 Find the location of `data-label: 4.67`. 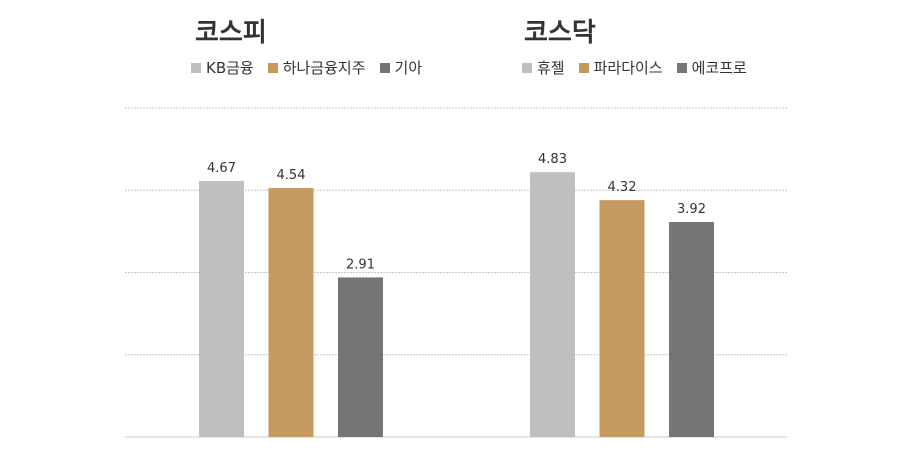

data-label: 4.67 is located at coordinates (221, 168).